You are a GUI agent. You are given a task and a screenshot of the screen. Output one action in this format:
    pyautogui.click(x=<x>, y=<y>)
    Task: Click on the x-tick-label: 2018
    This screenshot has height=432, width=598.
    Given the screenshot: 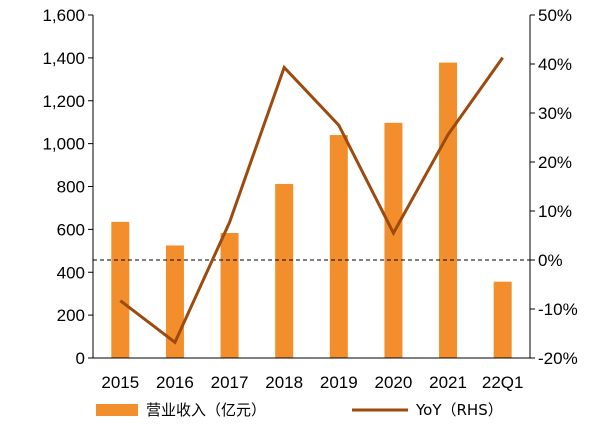 What is the action you would take?
    pyautogui.click(x=284, y=382)
    